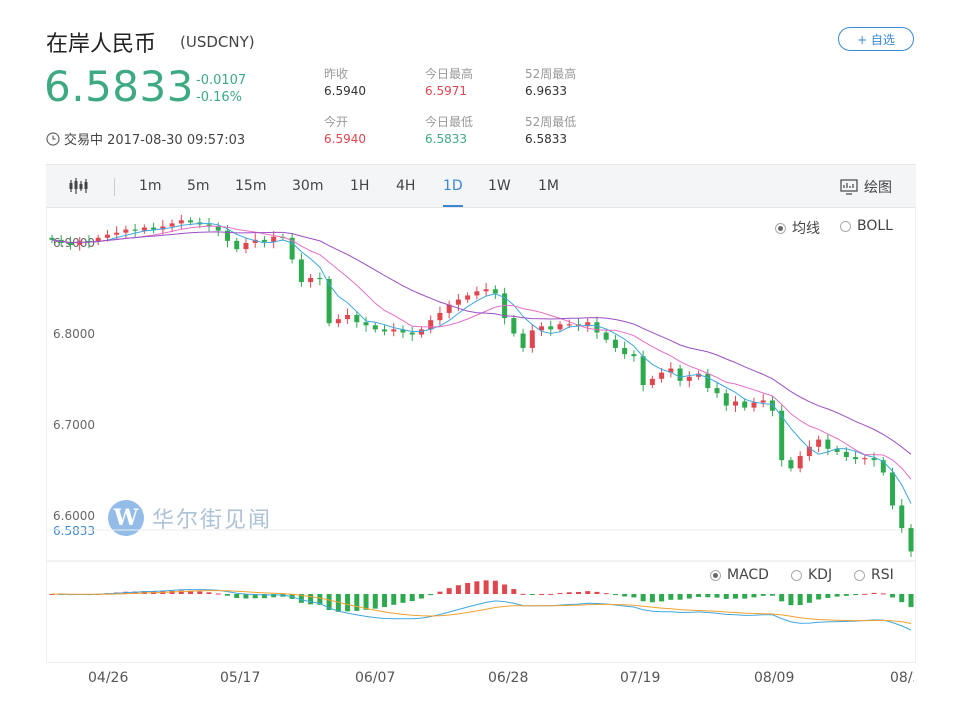  Describe the element at coordinates (198, 186) in the screenshot. I see `period-5m: 5m` at that location.